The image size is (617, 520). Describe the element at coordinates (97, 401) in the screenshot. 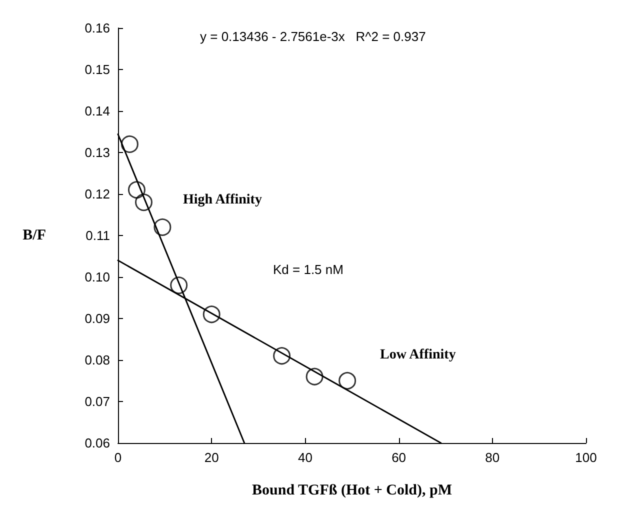

I see `y-tick-label: 0.07` at that location.